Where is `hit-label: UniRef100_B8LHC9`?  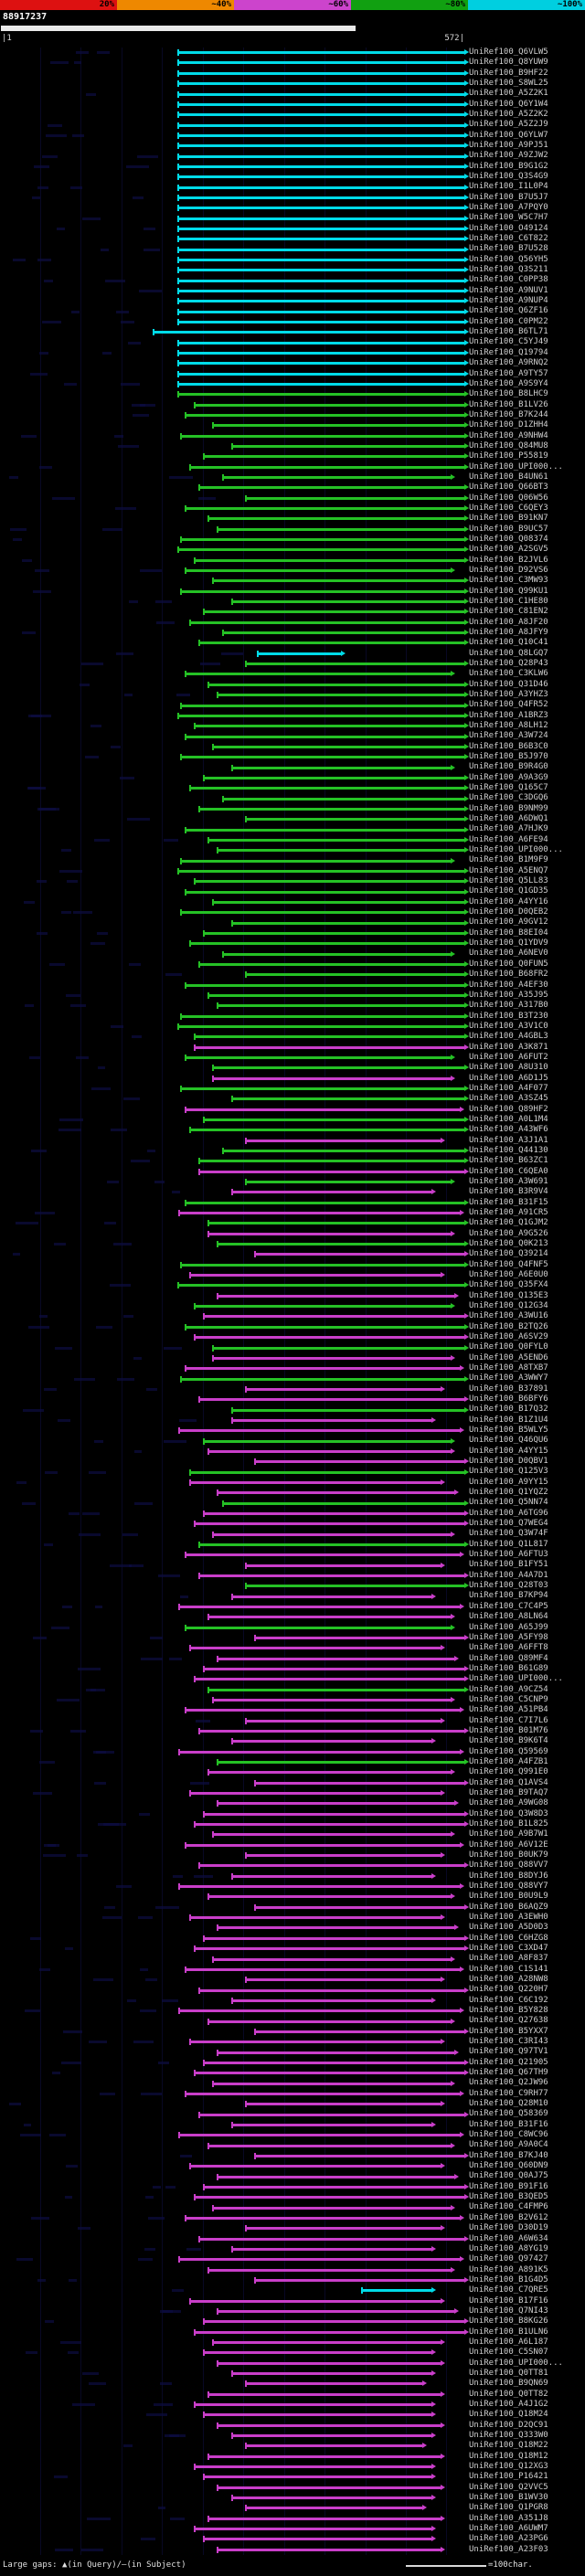 hit-label: UniRef100_B8LHC9 is located at coordinates (509, 394).